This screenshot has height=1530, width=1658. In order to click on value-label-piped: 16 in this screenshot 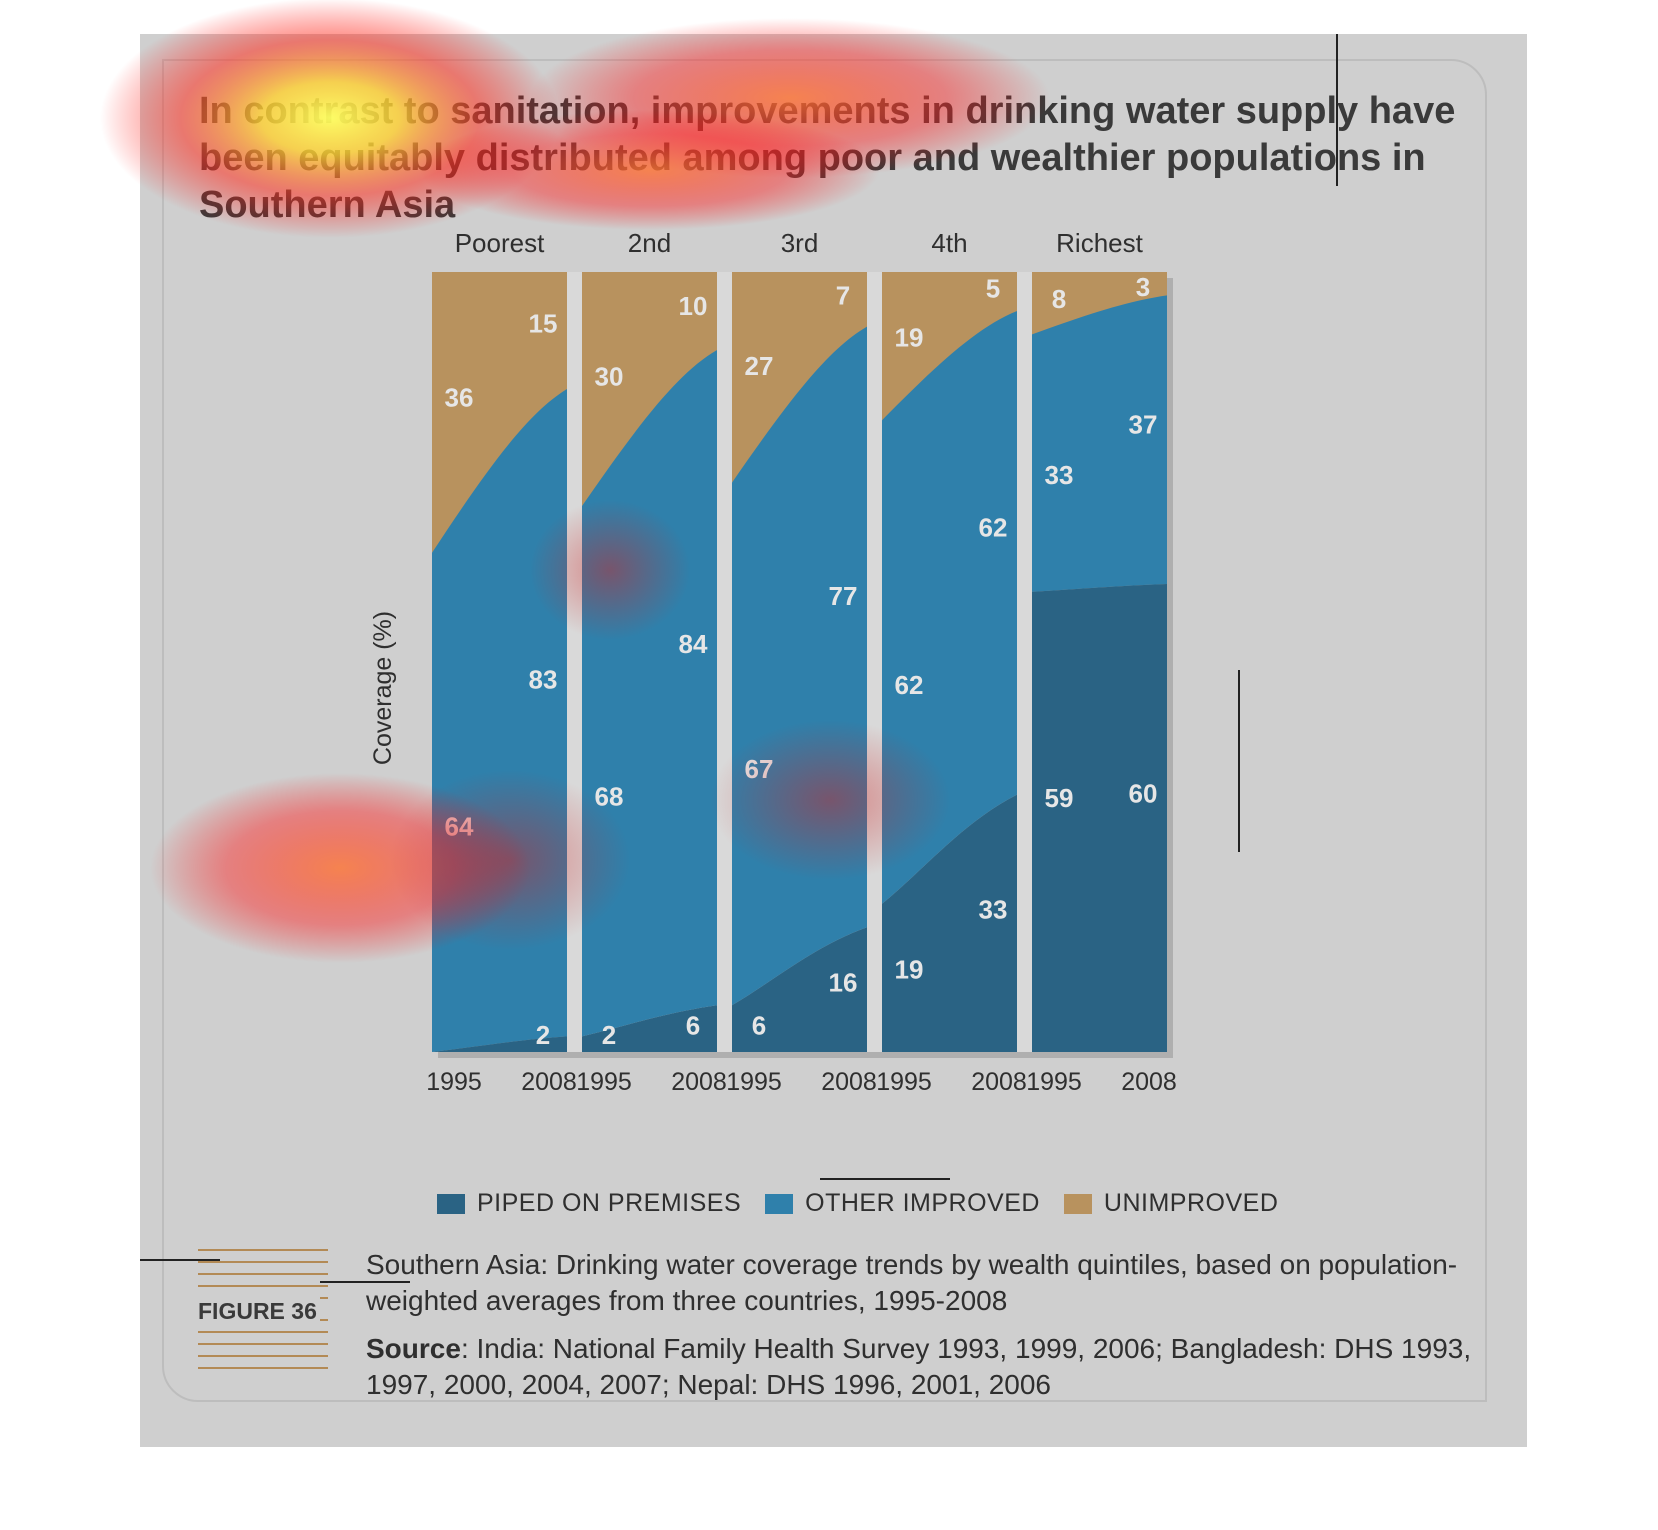, I will do `click(843, 982)`.